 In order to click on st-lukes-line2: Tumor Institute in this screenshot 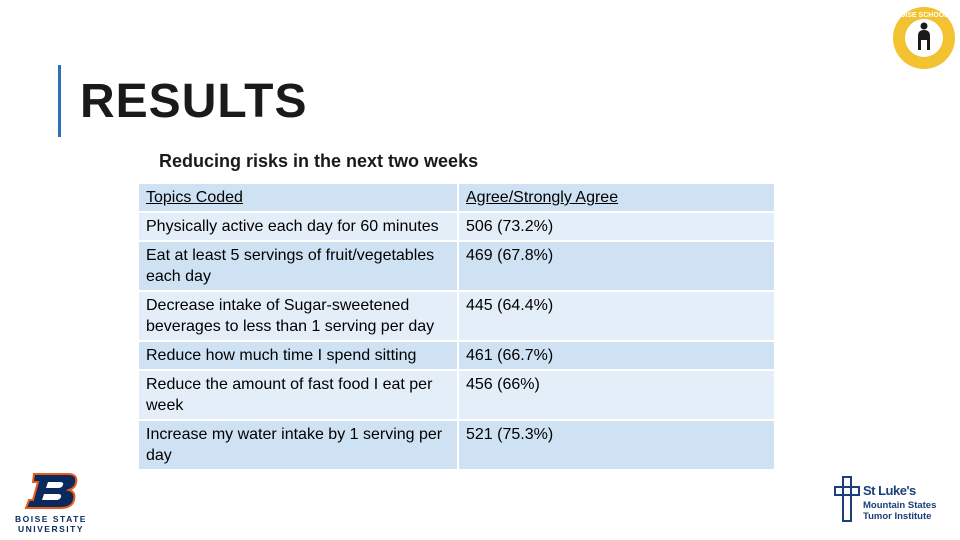, I will do `click(897, 516)`.